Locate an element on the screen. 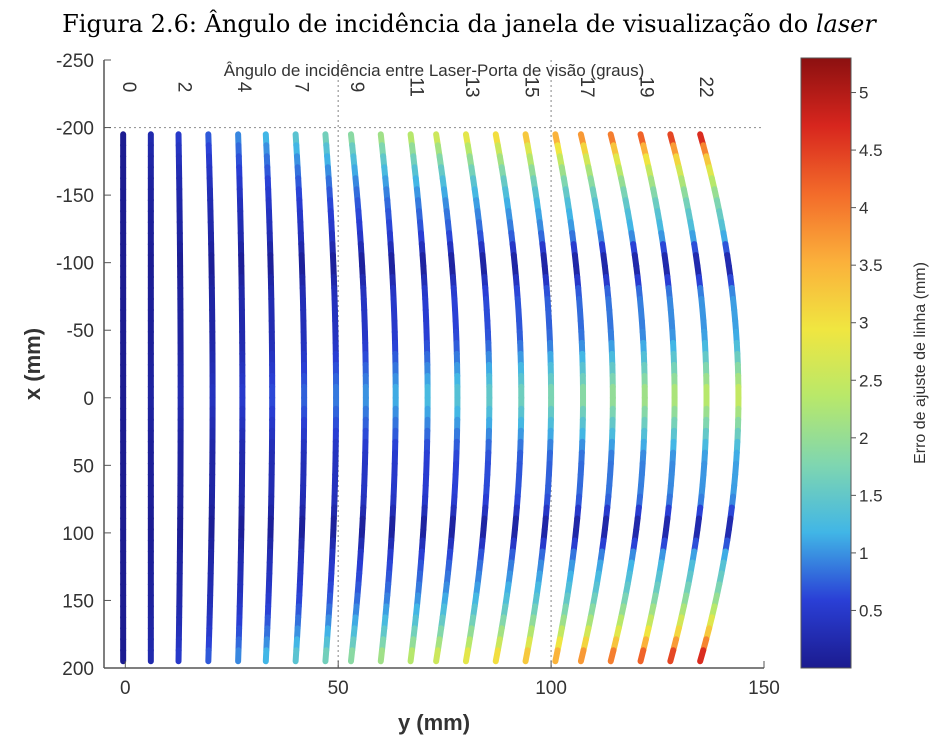 The width and height of the screenshot is (938, 744). x-tick-label-150: 150 is located at coordinates (764, 688).